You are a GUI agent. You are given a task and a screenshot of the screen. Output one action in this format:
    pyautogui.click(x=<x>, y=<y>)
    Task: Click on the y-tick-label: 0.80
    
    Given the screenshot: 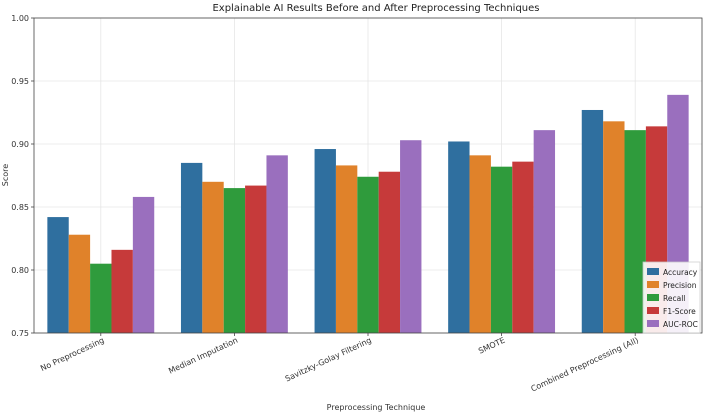 What is the action you would take?
    pyautogui.click(x=20, y=270)
    